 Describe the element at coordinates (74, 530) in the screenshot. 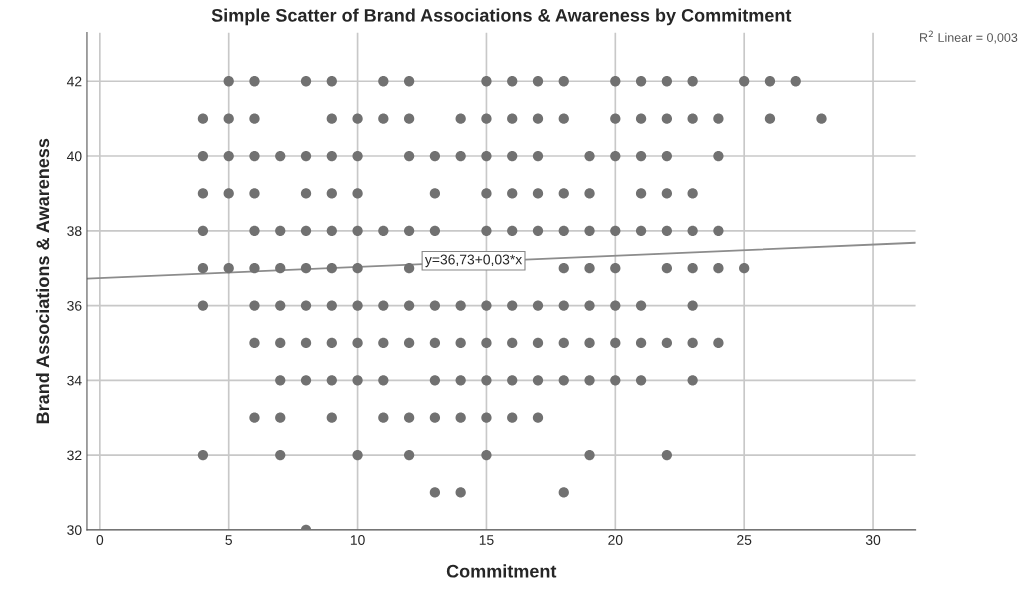

I see `y-tick-label: 30` at that location.